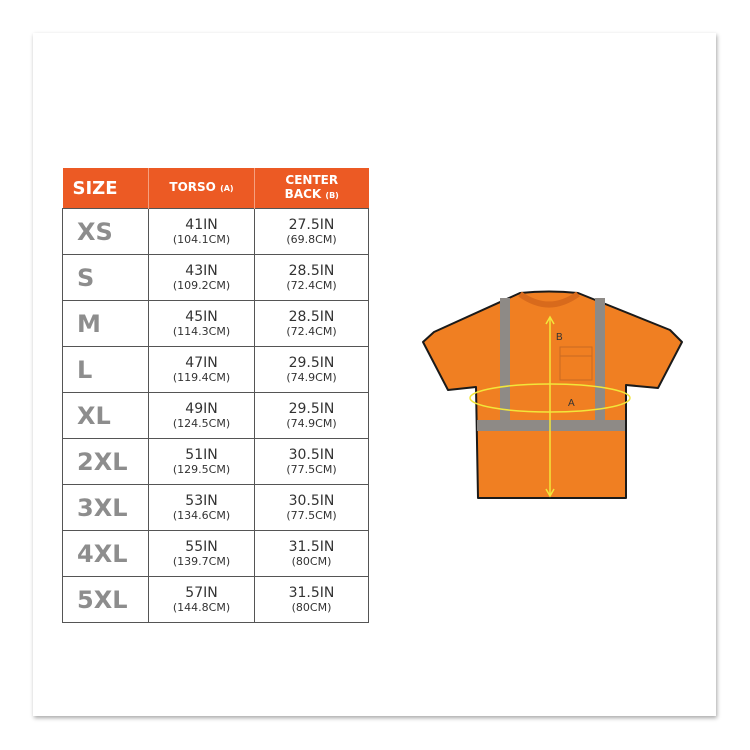 The image size is (750, 750). I want to click on label-a: A, so click(571, 403).